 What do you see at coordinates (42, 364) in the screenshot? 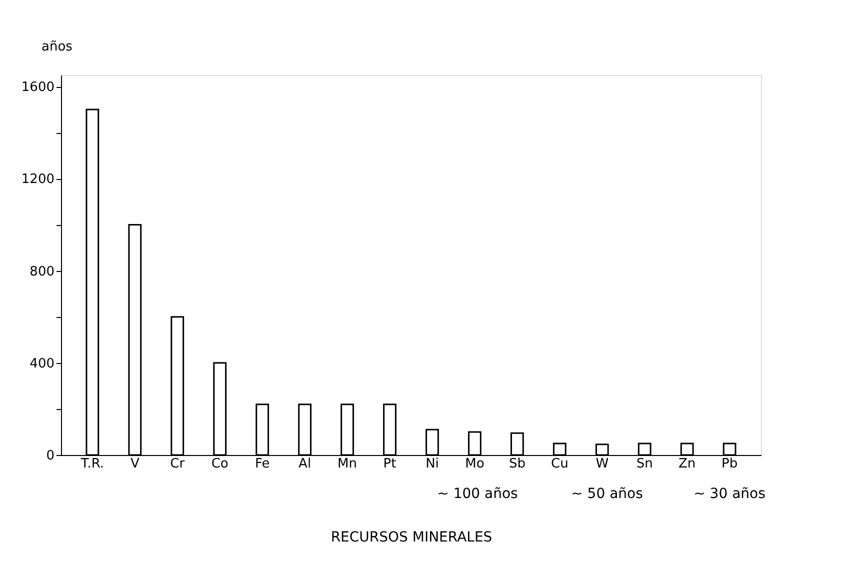
I see `y-tick-label: 400` at bounding box center [42, 364].